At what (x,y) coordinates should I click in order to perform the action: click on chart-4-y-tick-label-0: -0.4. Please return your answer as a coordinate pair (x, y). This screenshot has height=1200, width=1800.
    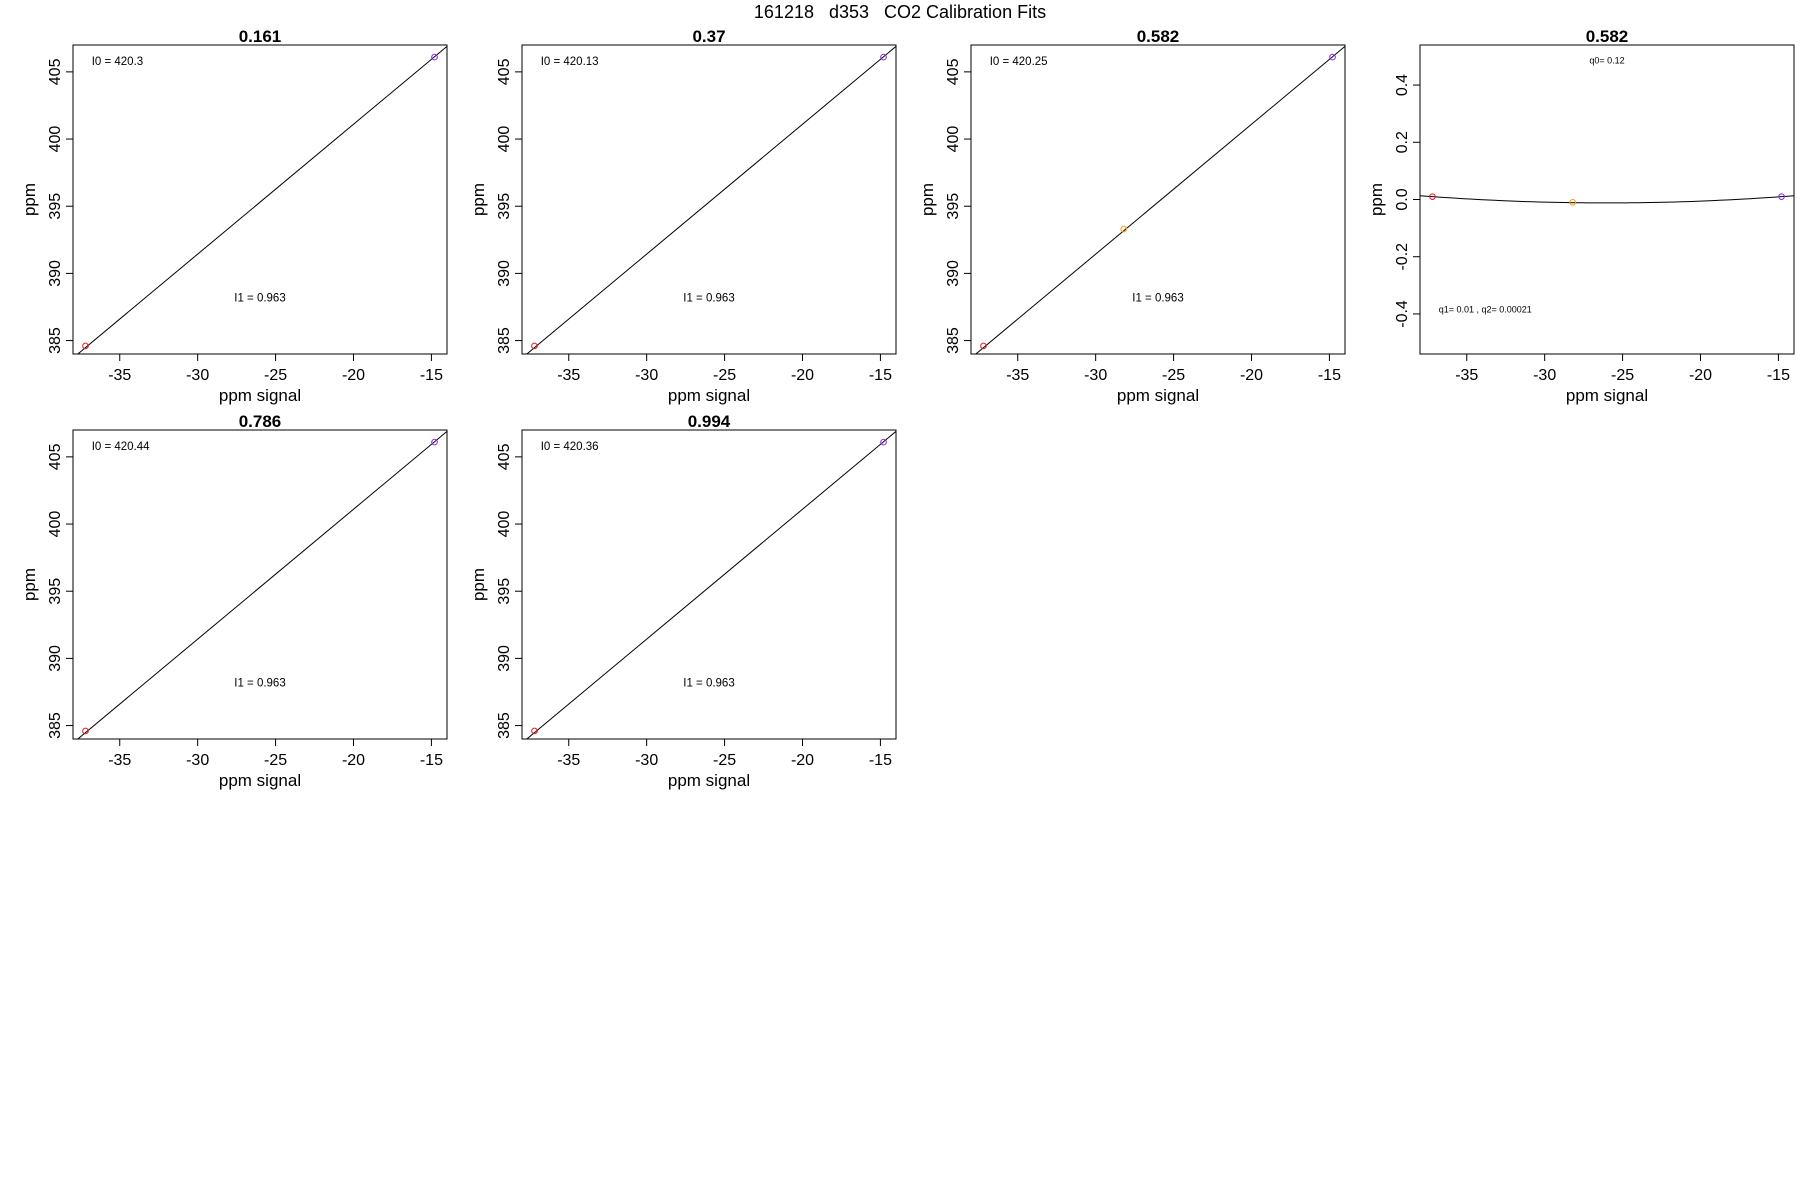
    Looking at the image, I should click on (1402, 314).